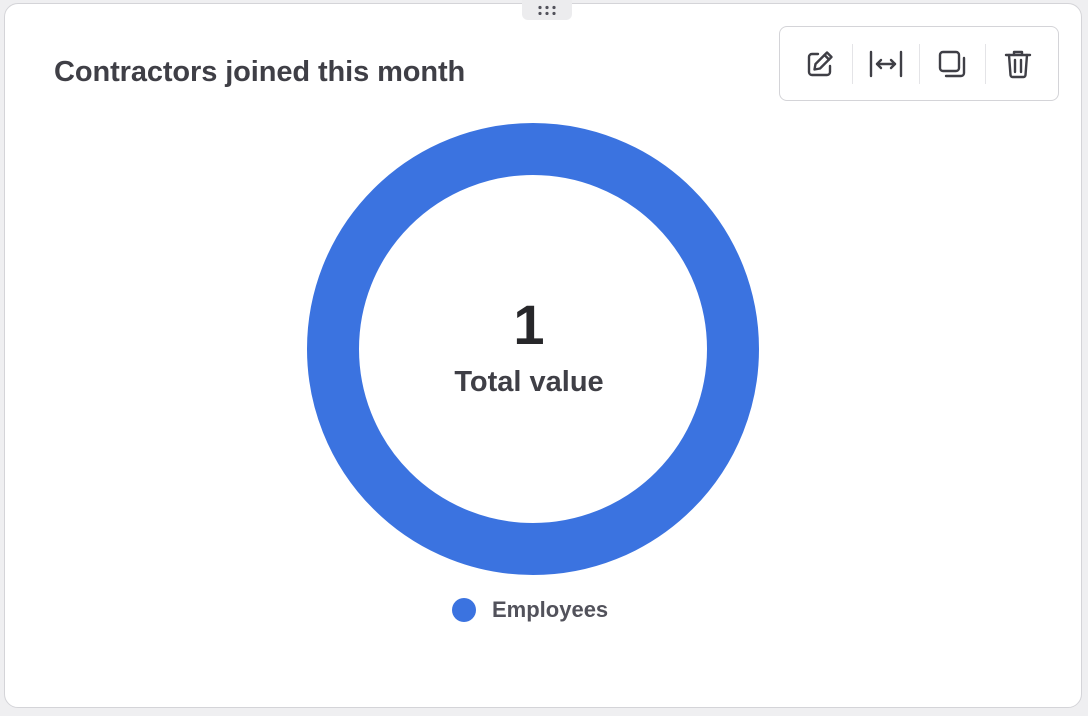 This screenshot has width=1088, height=716. I want to click on resize-button, so click(885, 63).